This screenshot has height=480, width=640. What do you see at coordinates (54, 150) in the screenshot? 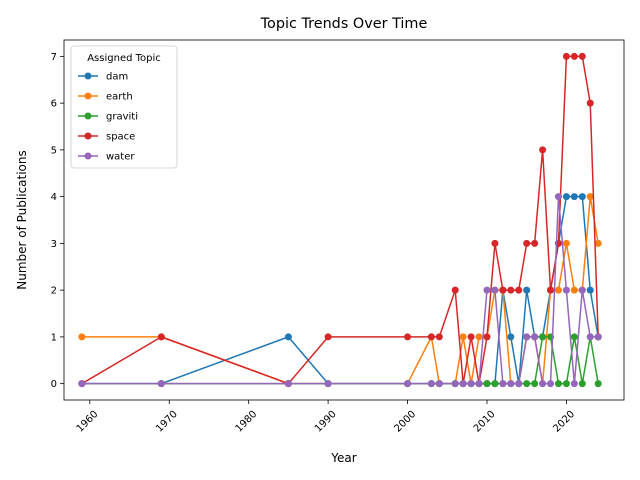
I see `y-tick-label: 5` at bounding box center [54, 150].